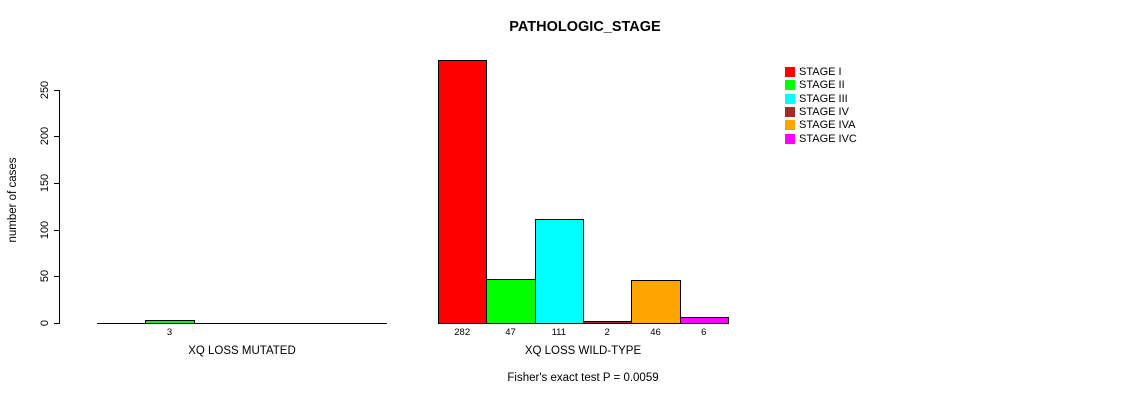 This screenshot has height=400, width=1140. I want to click on legend-item: STAGE IVC, so click(821, 139).